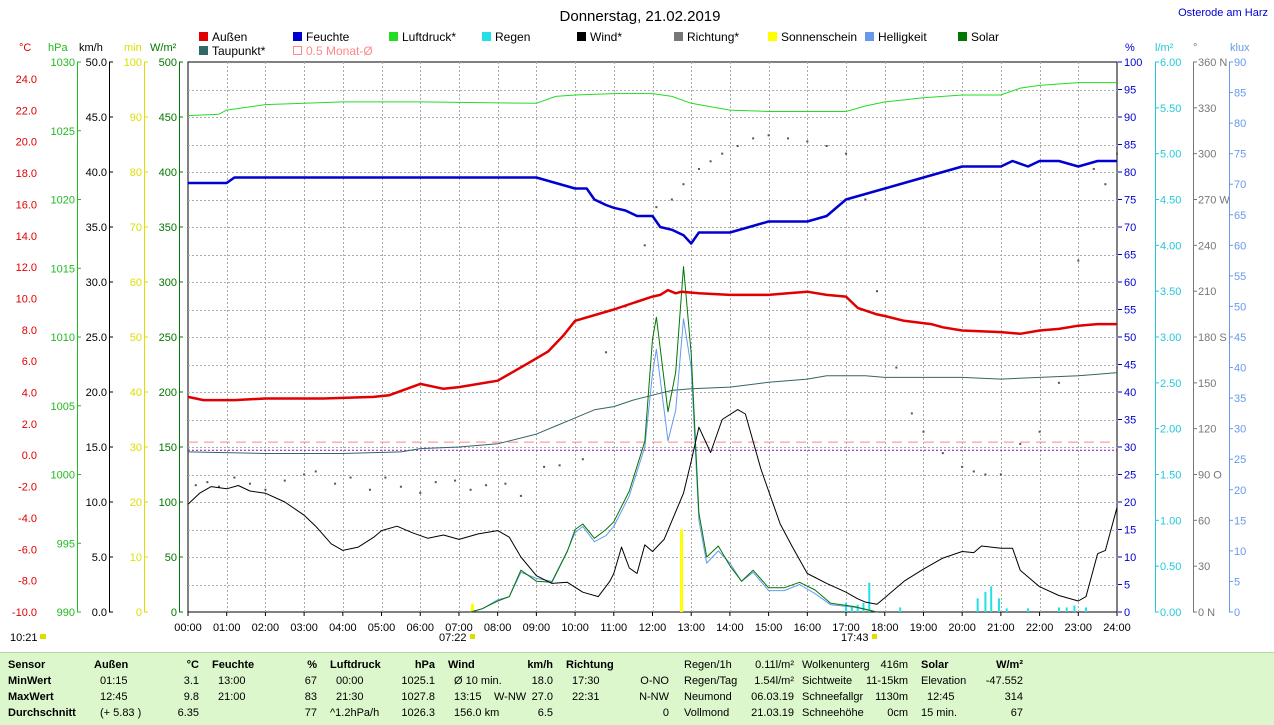  Describe the element at coordinates (188, 628) in the screenshot. I see `x-axis-tick-label: 00:00` at that location.